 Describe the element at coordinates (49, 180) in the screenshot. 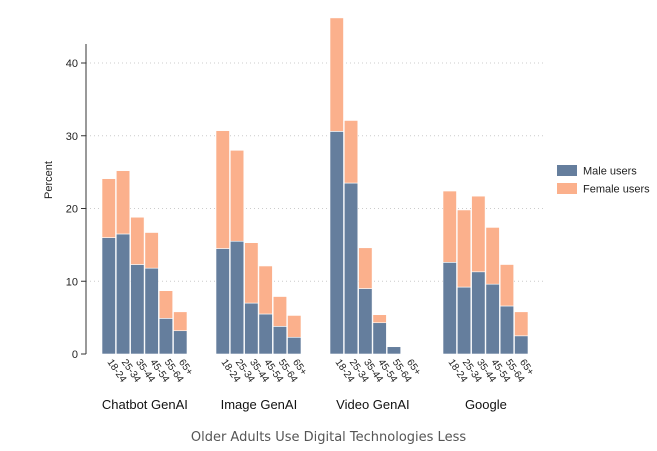

I see `y-axis-label: Percent` at that location.